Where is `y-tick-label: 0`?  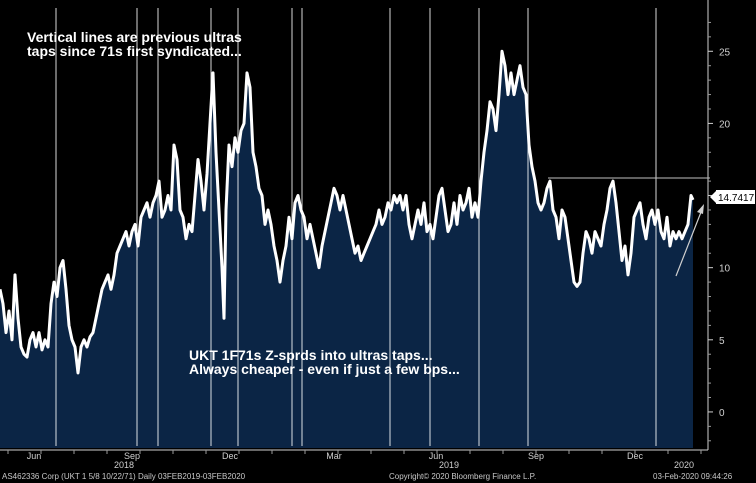
y-tick-label: 0 is located at coordinates (722, 413).